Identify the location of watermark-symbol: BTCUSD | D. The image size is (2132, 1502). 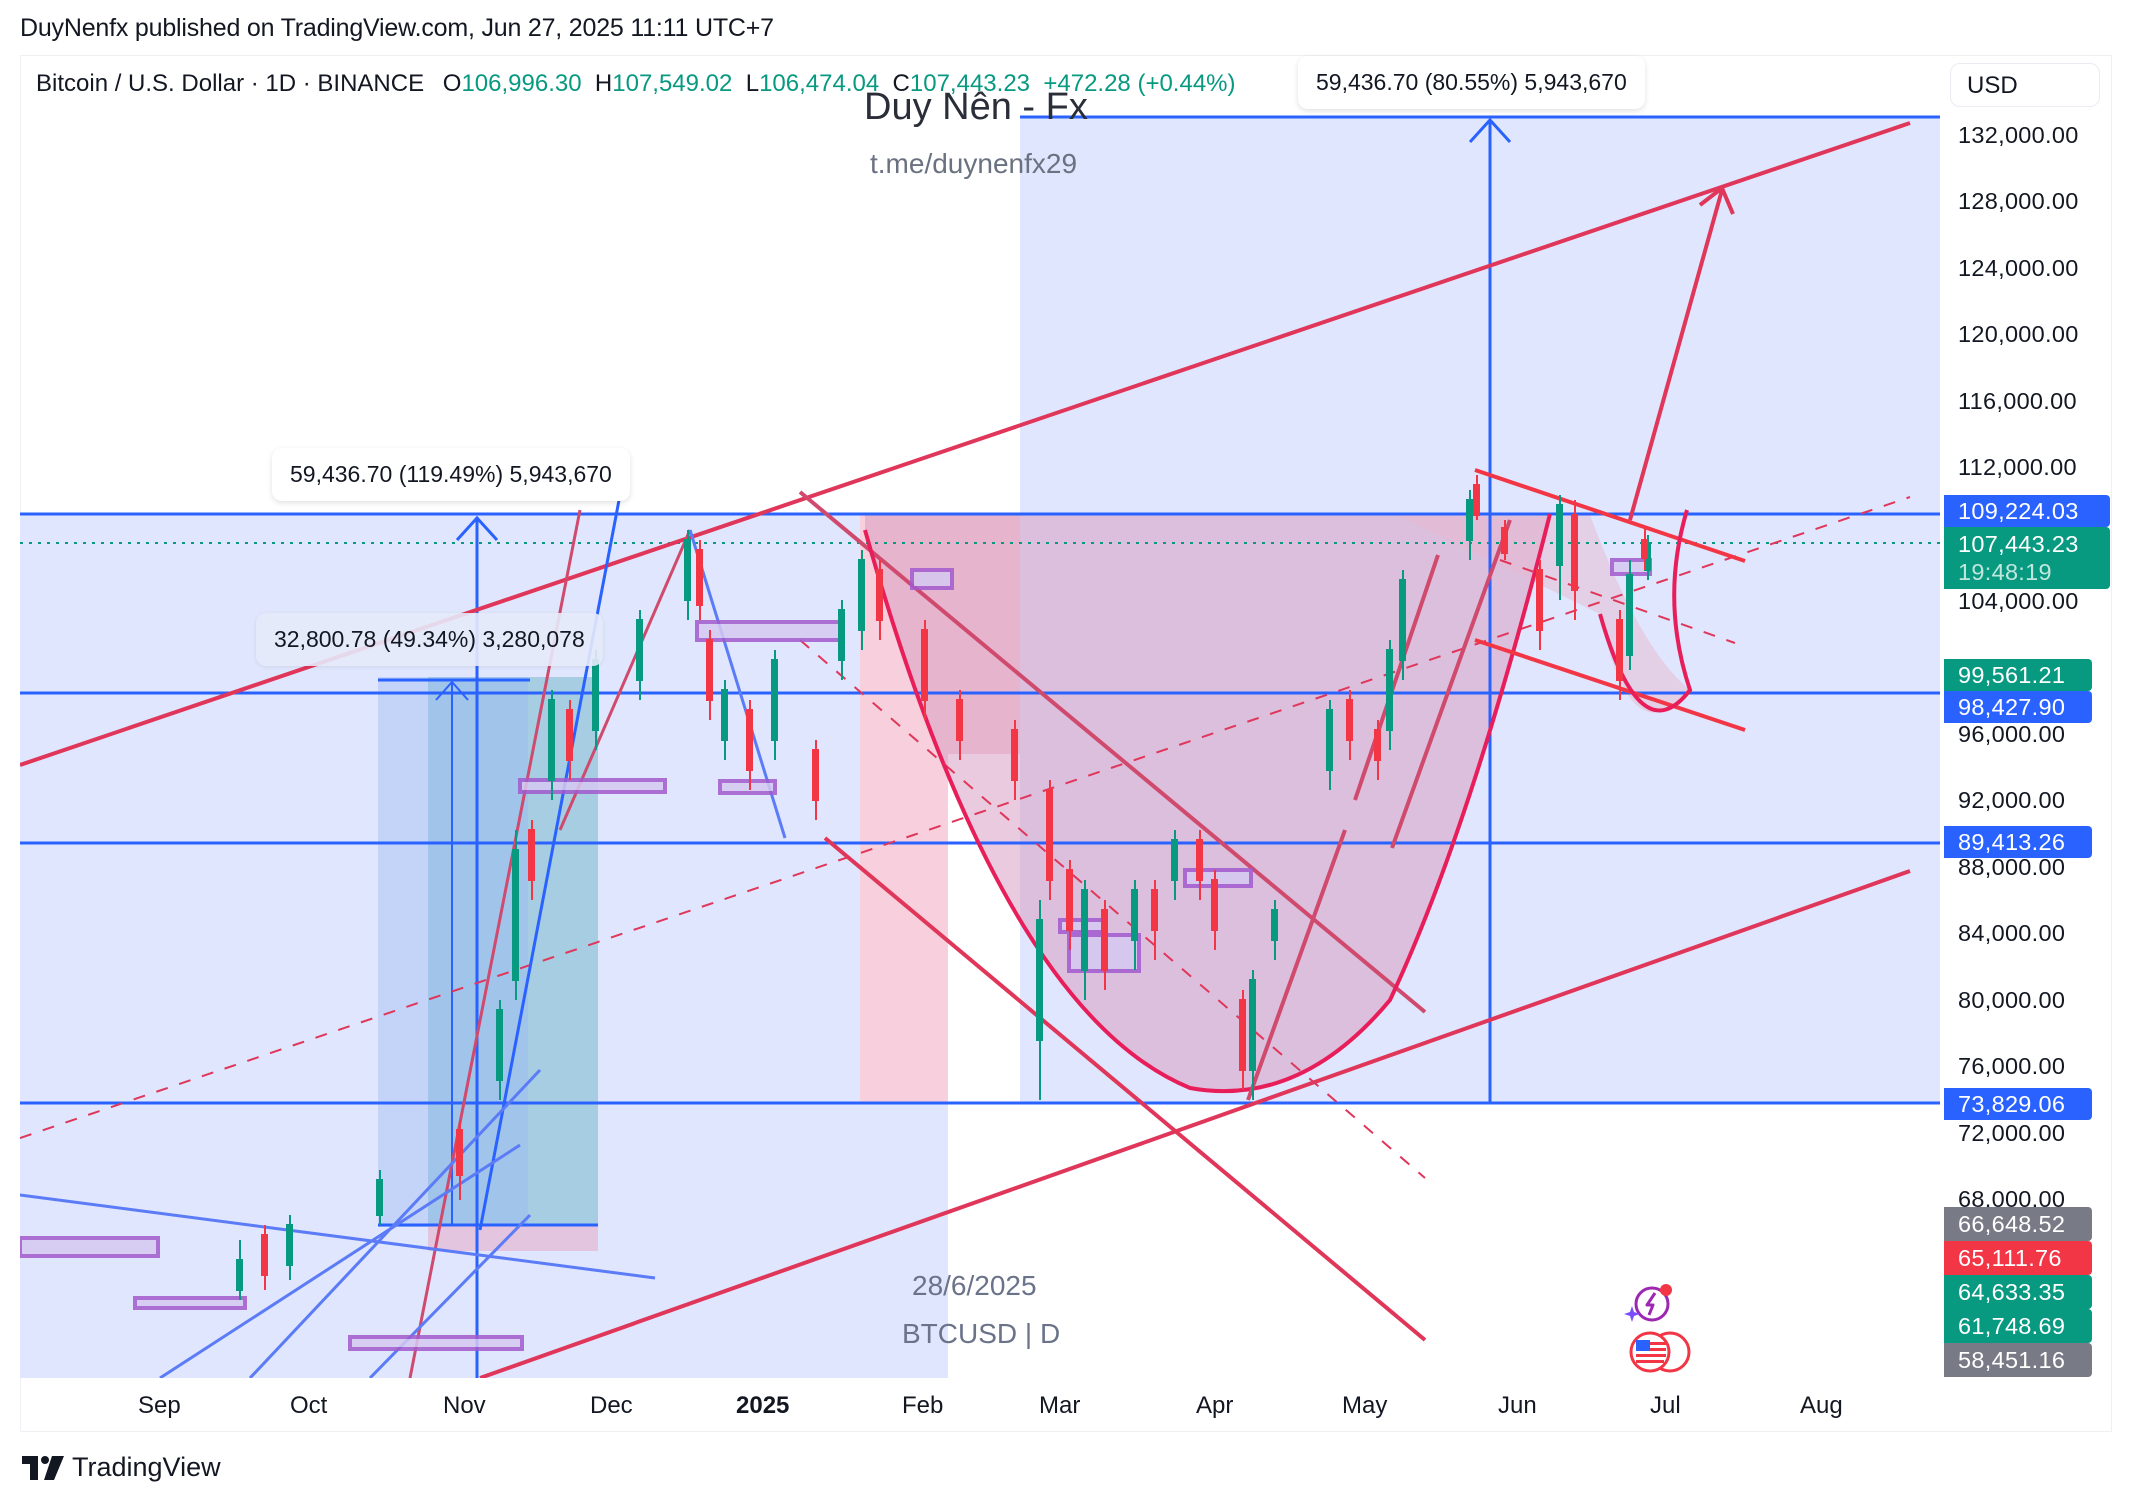
(981, 1333).